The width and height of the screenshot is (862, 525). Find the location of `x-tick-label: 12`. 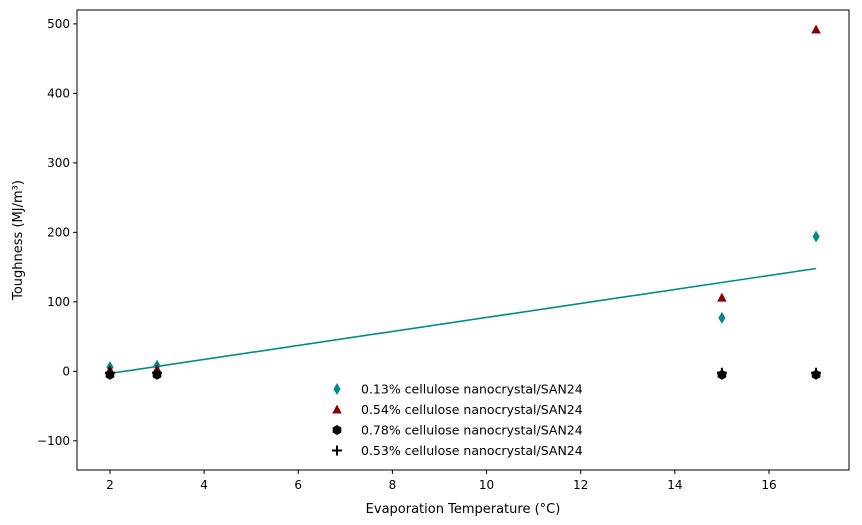

x-tick-label: 12 is located at coordinates (580, 485).